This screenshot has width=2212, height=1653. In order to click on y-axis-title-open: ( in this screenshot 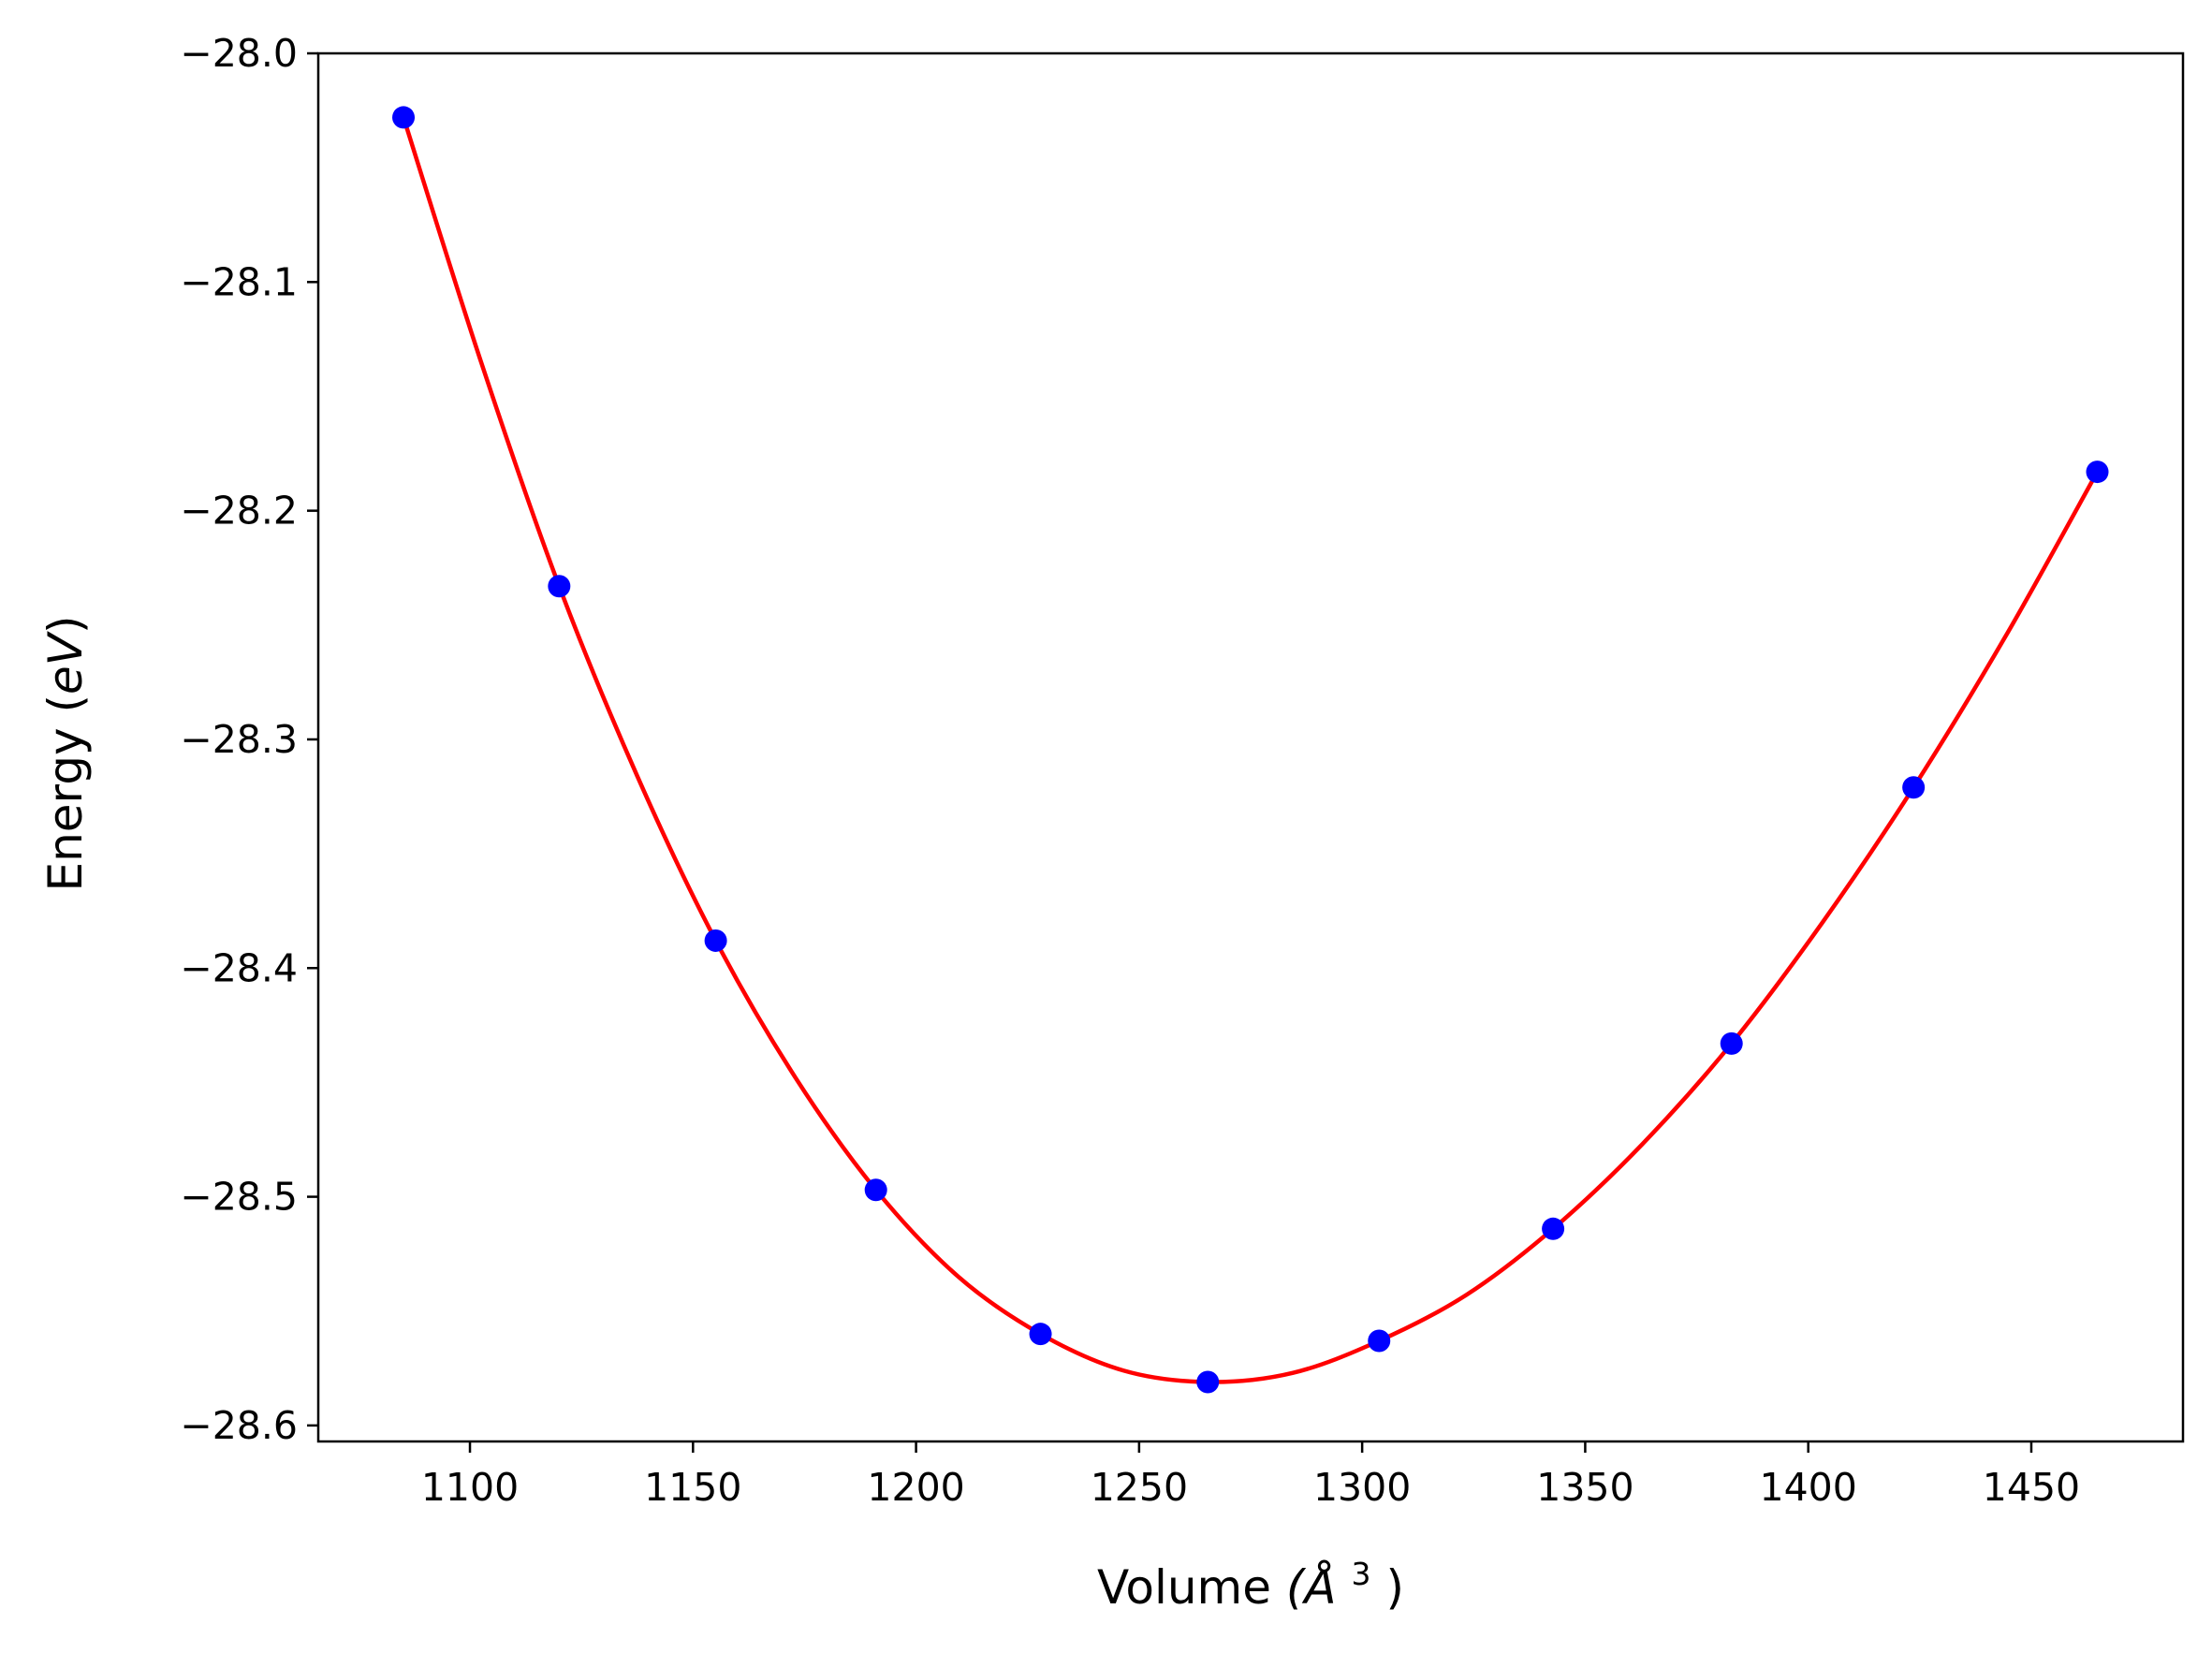, I will do `click(65, 704)`.